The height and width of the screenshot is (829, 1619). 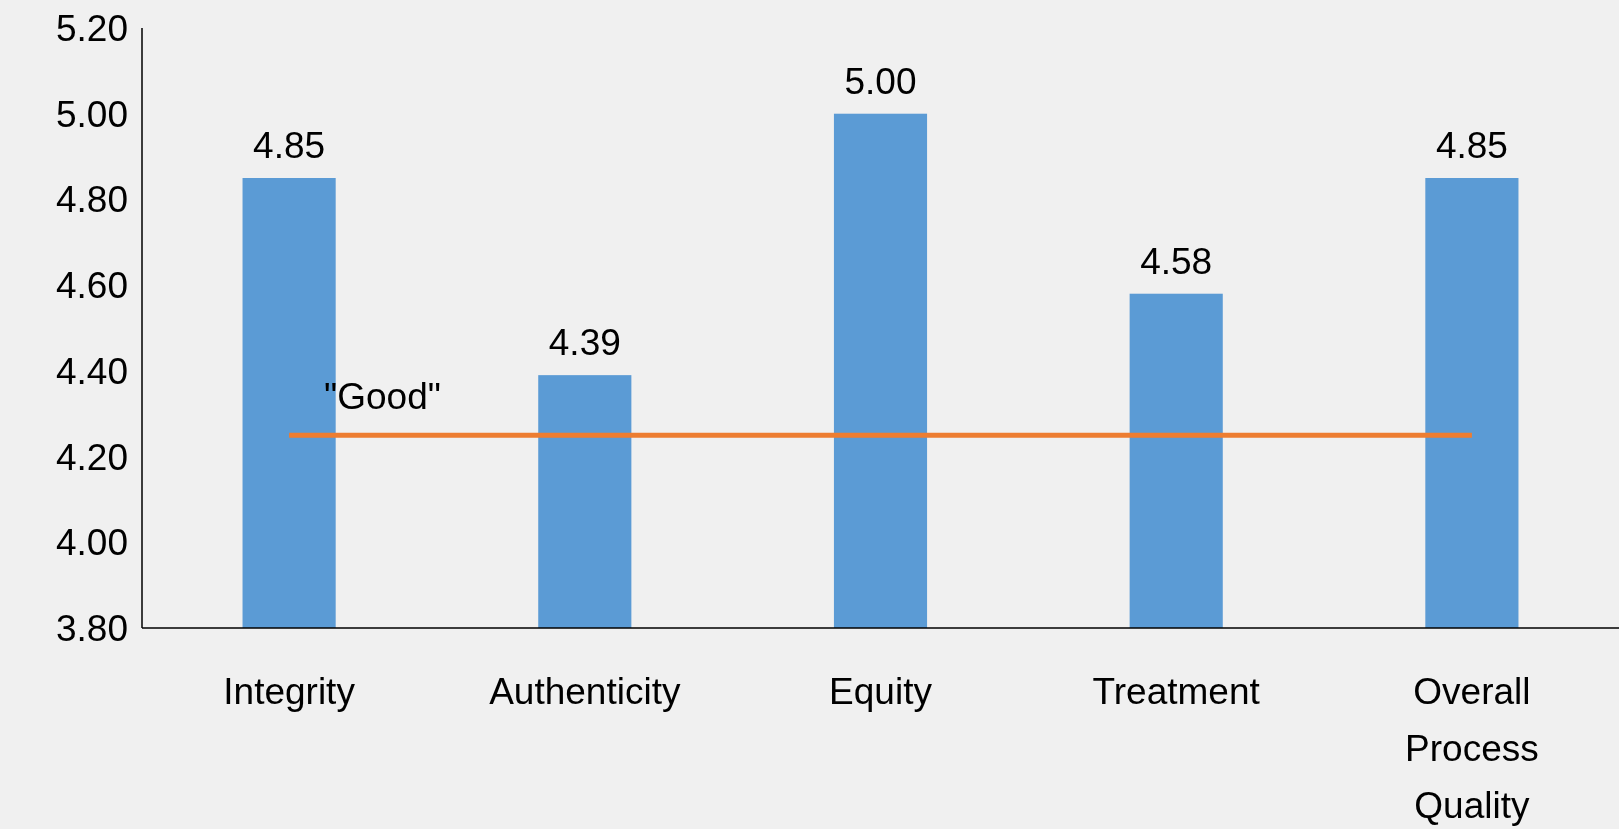 I want to click on y-tick-label: 5.20, so click(x=91, y=28).